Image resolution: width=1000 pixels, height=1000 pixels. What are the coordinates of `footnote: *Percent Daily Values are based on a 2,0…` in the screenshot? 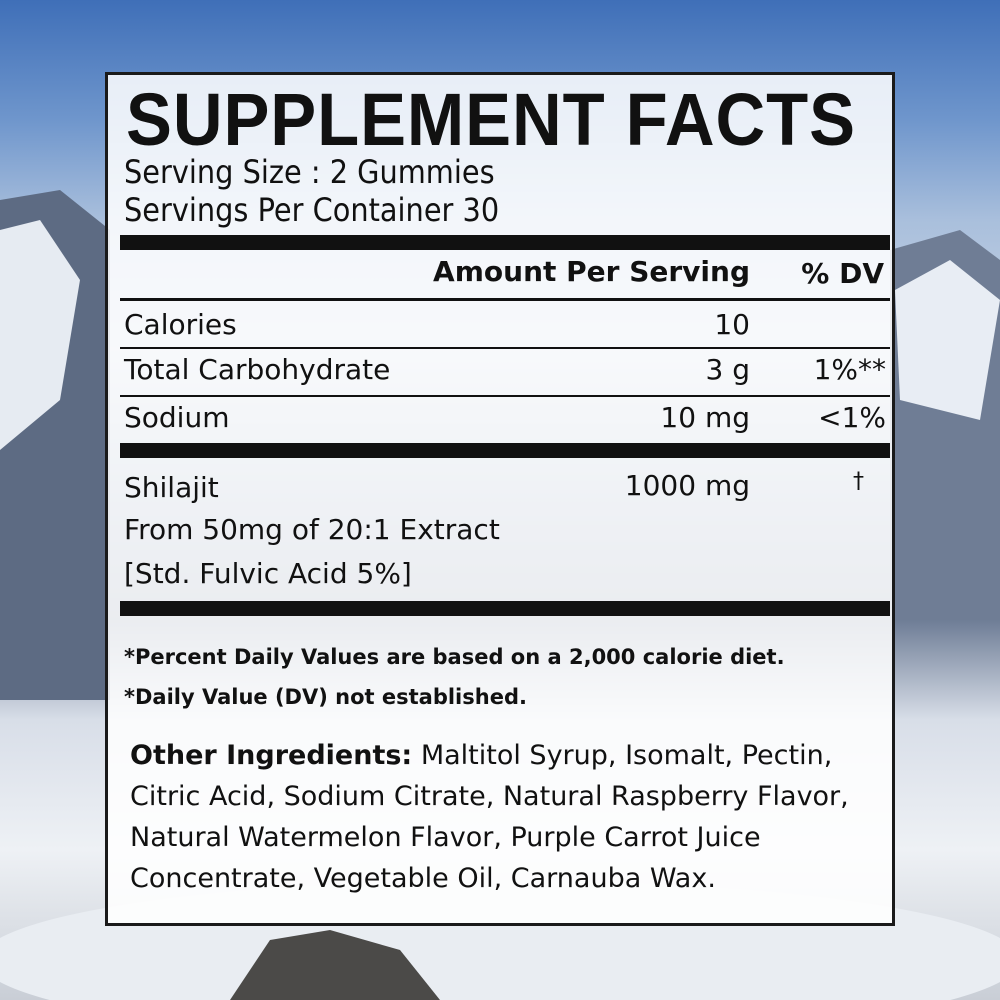 It's located at (454, 657).